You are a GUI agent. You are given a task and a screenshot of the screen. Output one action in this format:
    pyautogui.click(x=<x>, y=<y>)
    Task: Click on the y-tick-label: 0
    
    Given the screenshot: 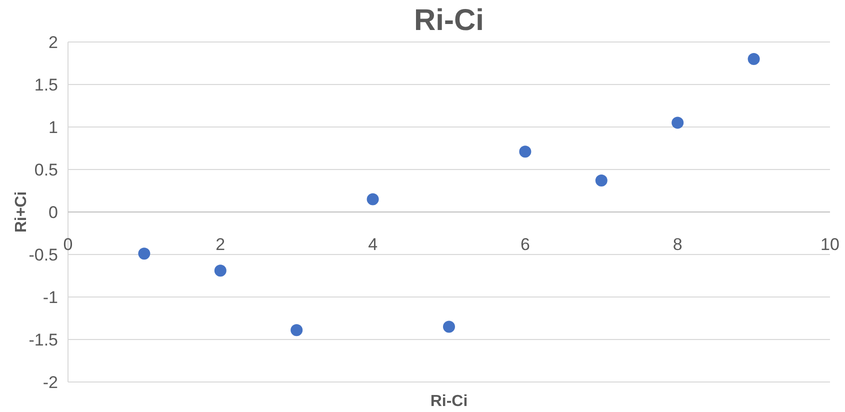 What is the action you would take?
    pyautogui.click(x=53, y=212)
    